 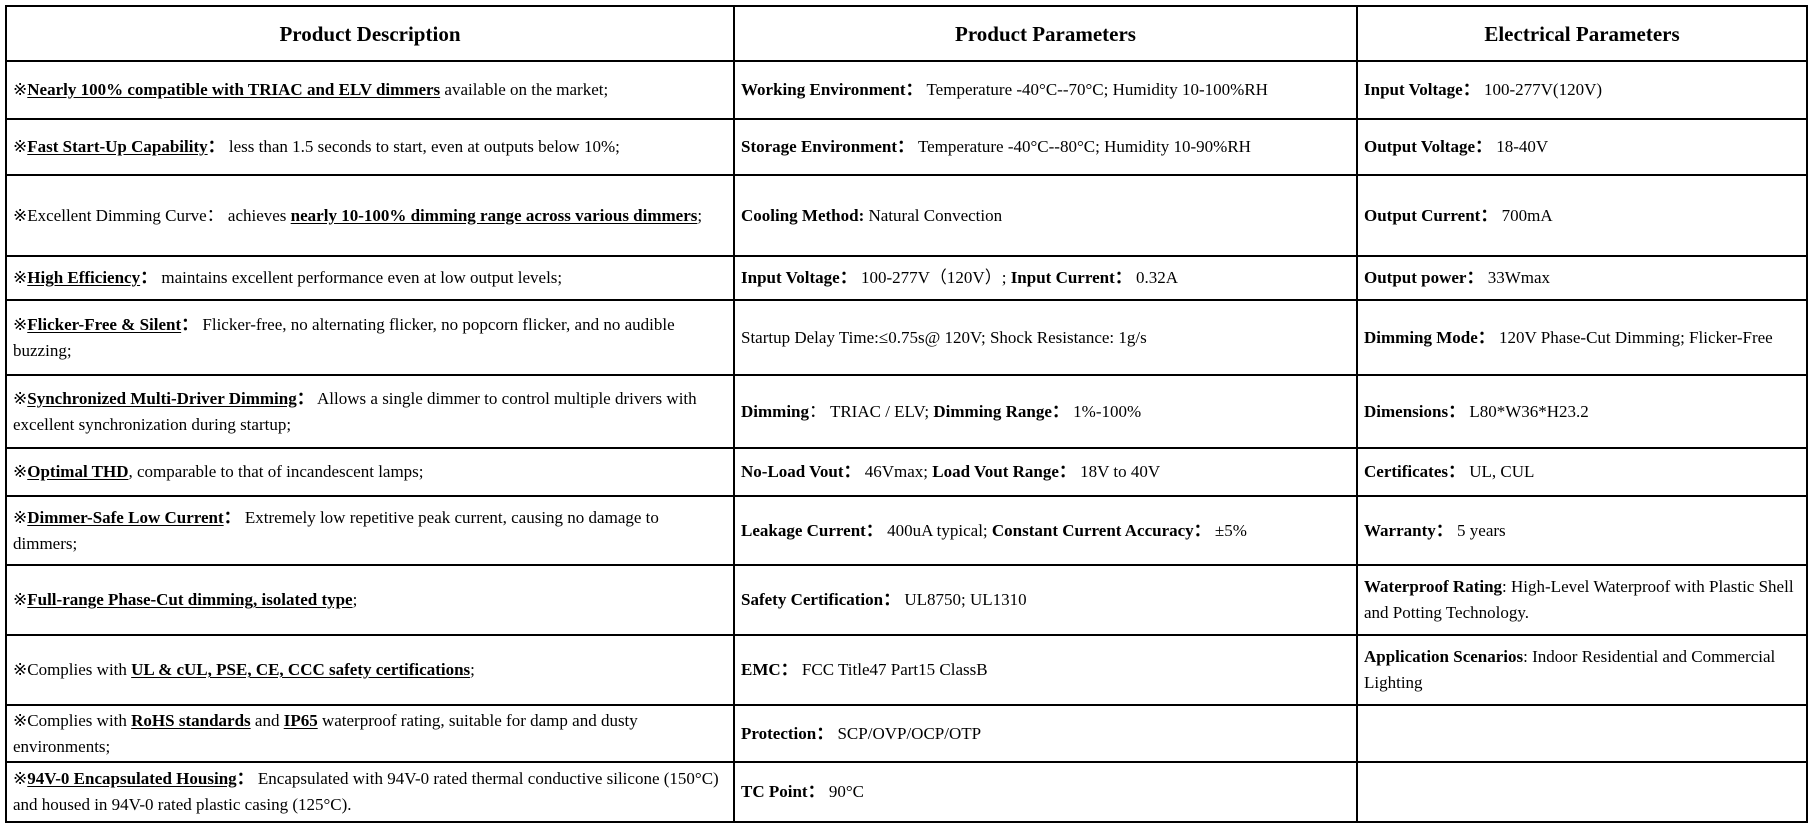 What do you see at coordinates (1118, 471) in the screenshot?
I see `value-text: 18V to 40V` at bounding box center [1118, 471].